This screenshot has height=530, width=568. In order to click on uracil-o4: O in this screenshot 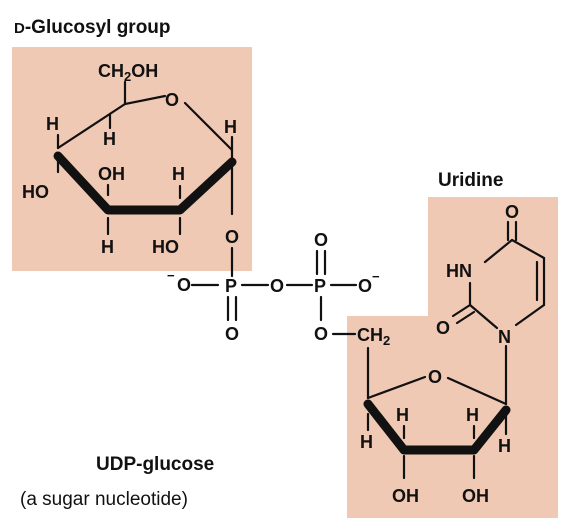, I will do `click(512, 212)`.